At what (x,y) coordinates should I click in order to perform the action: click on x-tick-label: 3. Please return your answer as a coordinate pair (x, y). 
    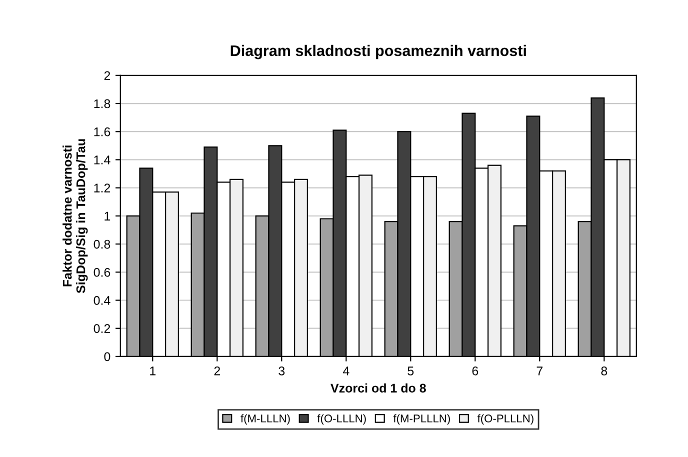
    Looking at the image, I should click on (281, 371).